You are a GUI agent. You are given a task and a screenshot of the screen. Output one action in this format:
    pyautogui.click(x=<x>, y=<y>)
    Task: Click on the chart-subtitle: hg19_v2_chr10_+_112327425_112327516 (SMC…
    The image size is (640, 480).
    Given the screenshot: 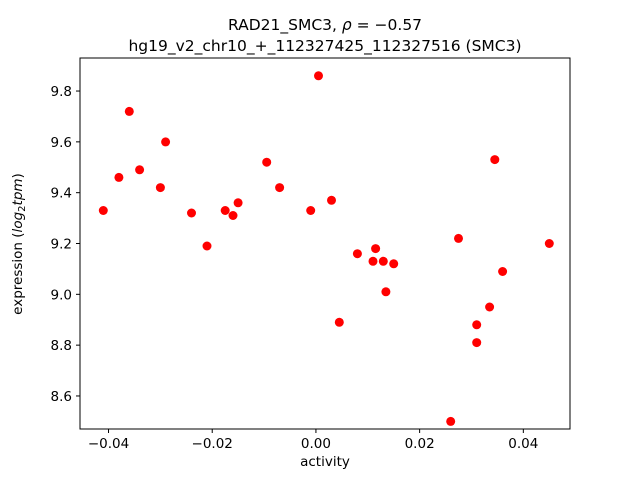 What is the action you would take?
    pyautogui.click(x=324, y=46)
    